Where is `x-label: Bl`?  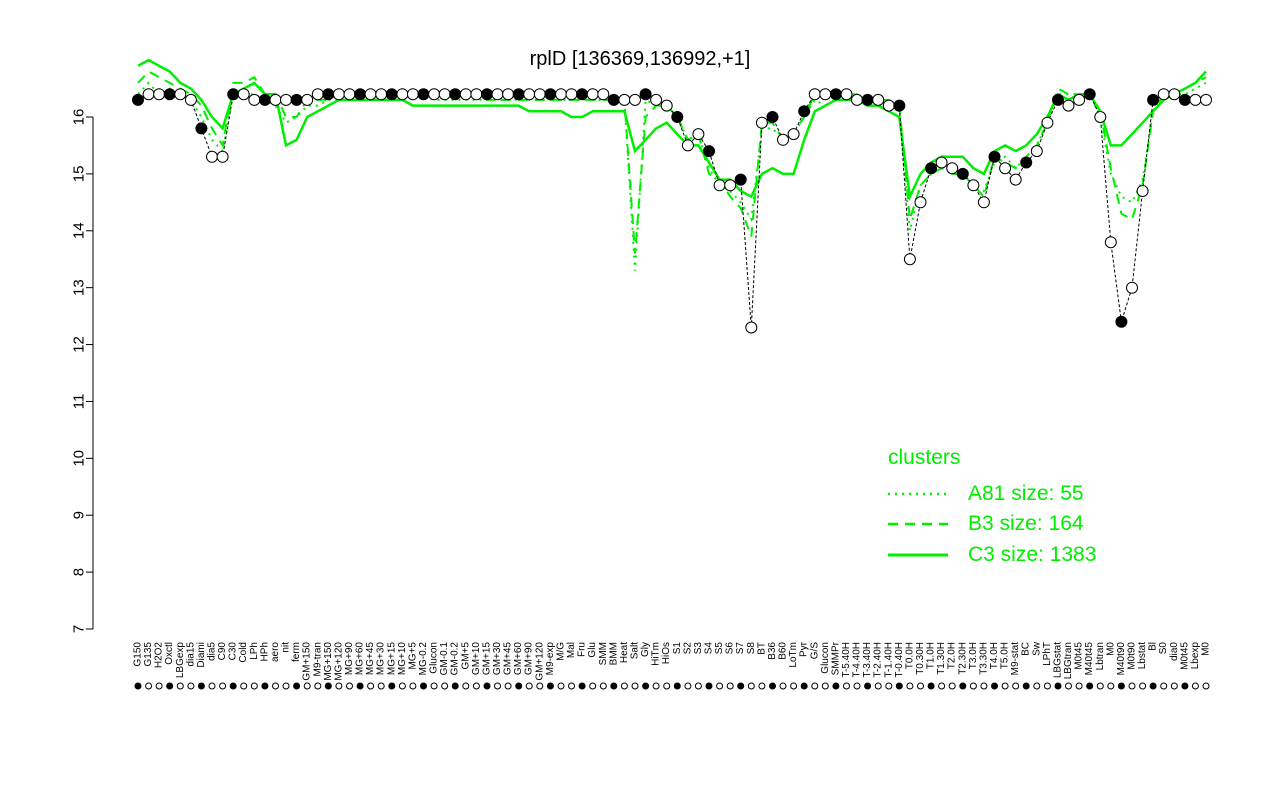 x-label: Bl is located at coordinates (1153, 646).